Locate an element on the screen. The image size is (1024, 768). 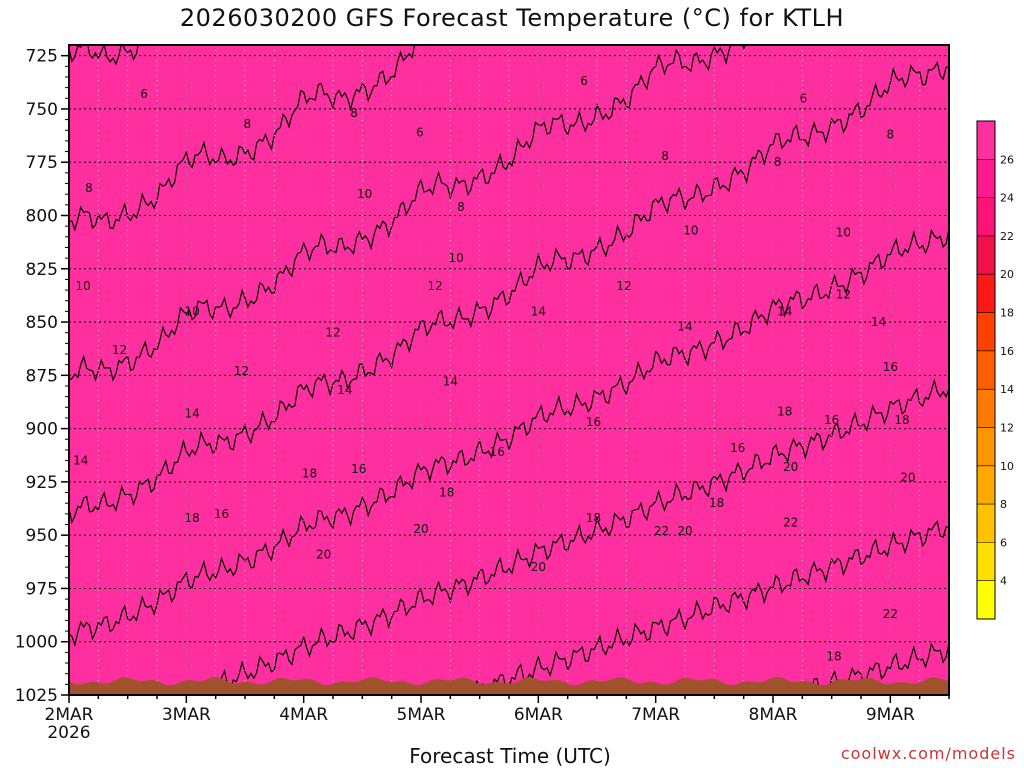
y-tick-label: 875 is located at coordinates (42, 376).